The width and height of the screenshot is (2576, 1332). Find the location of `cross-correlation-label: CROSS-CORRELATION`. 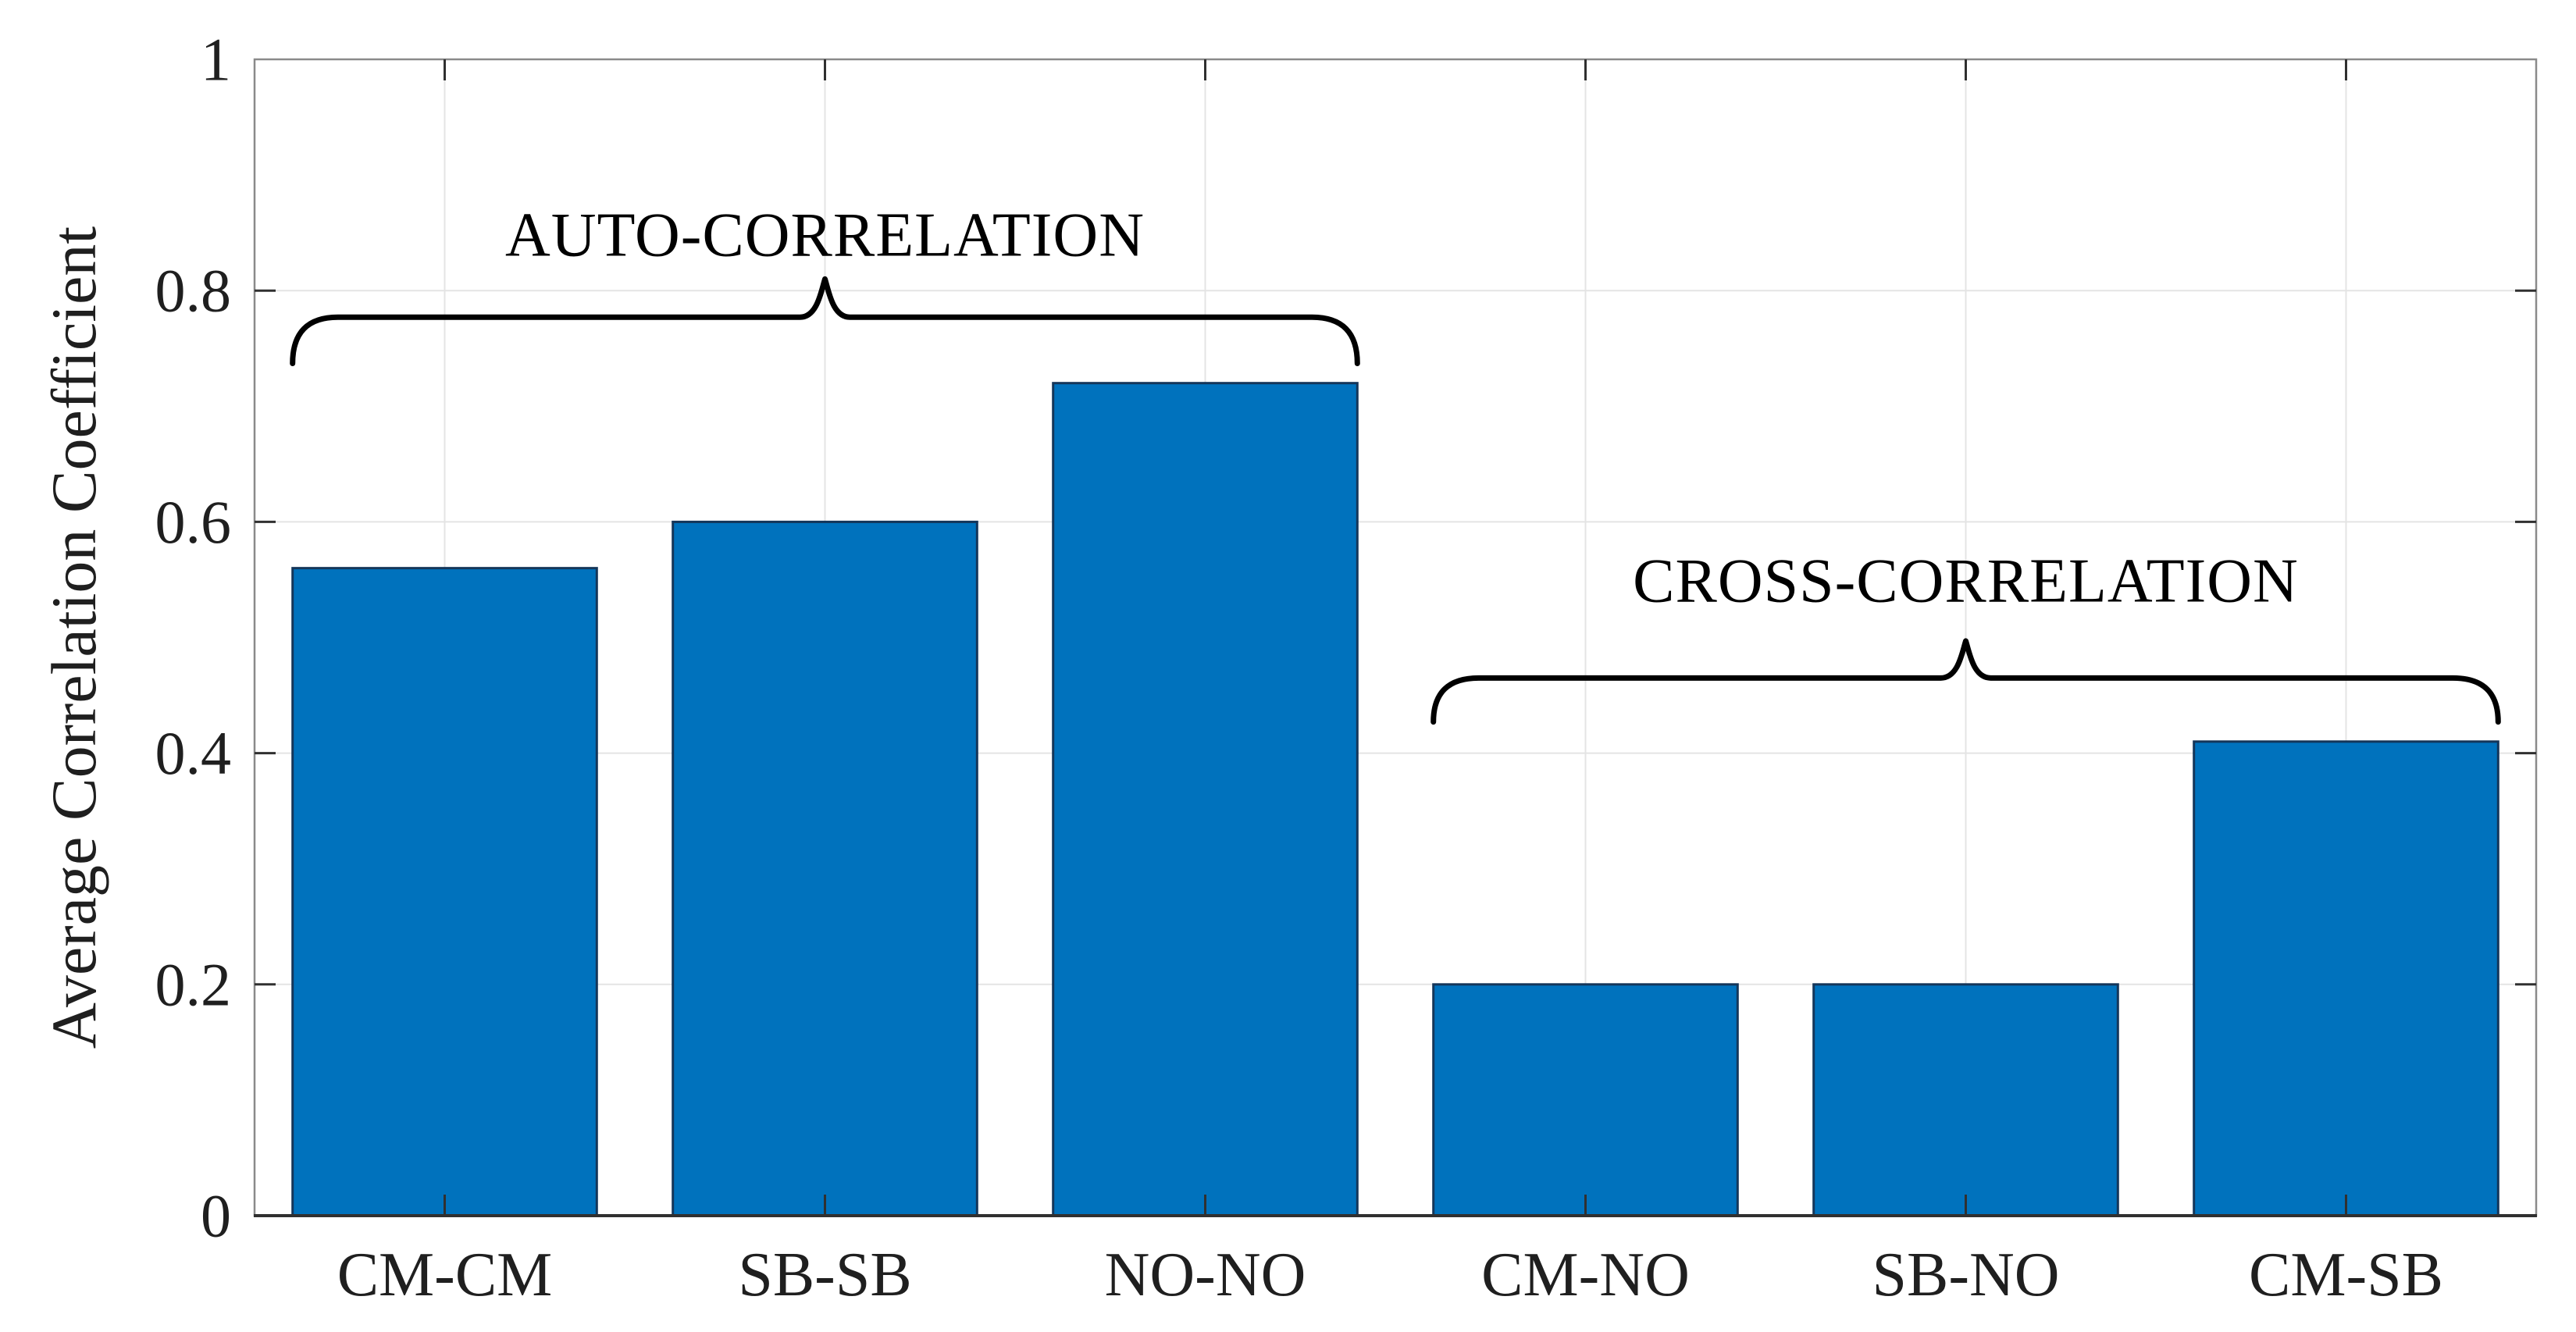

cross-correlation-label: CROSS-CORRELATION is located at coordinates (1966, 581).